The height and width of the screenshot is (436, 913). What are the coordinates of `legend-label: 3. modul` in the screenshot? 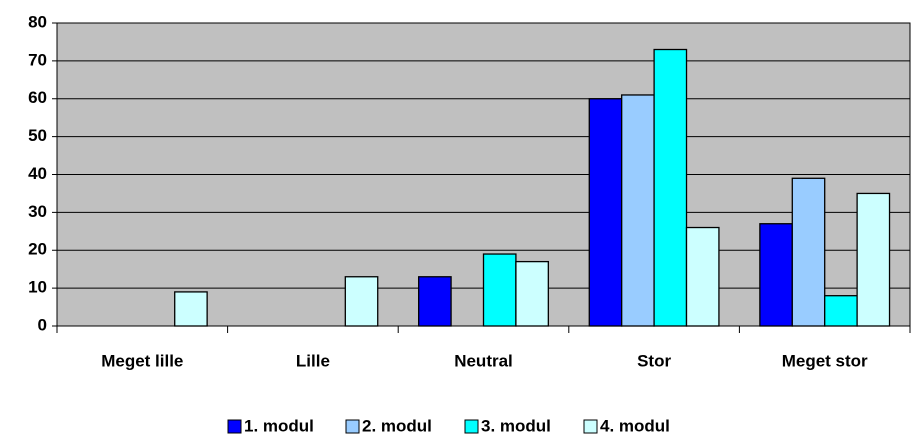 It's located at (516, 425).